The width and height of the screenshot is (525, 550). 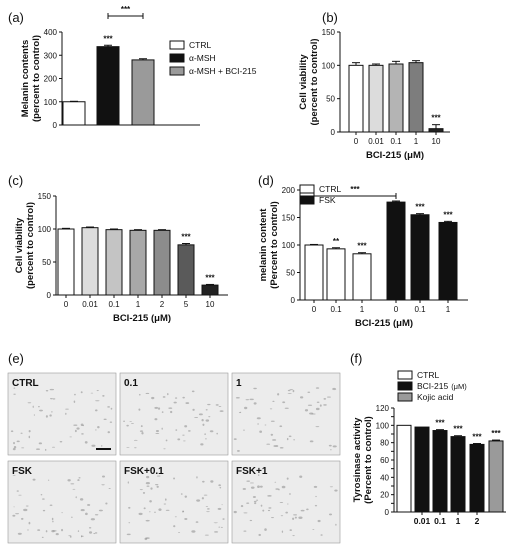 What do you see at coordinates (477, 437) in the screenshot?
I see `significance-label: ***` at bounding box center [477, 437].